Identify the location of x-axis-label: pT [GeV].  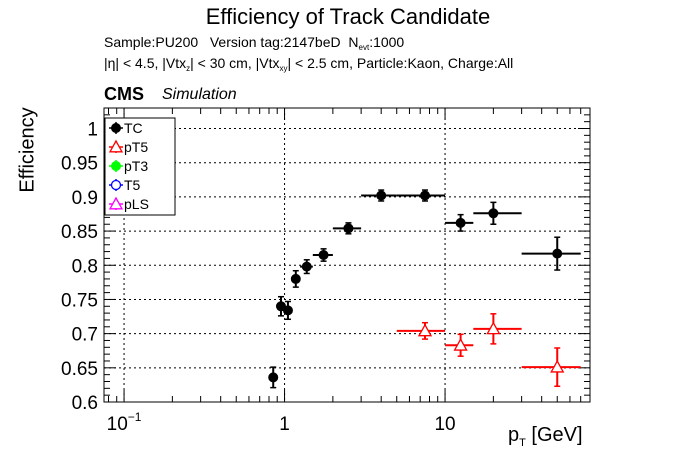
(545, 436).